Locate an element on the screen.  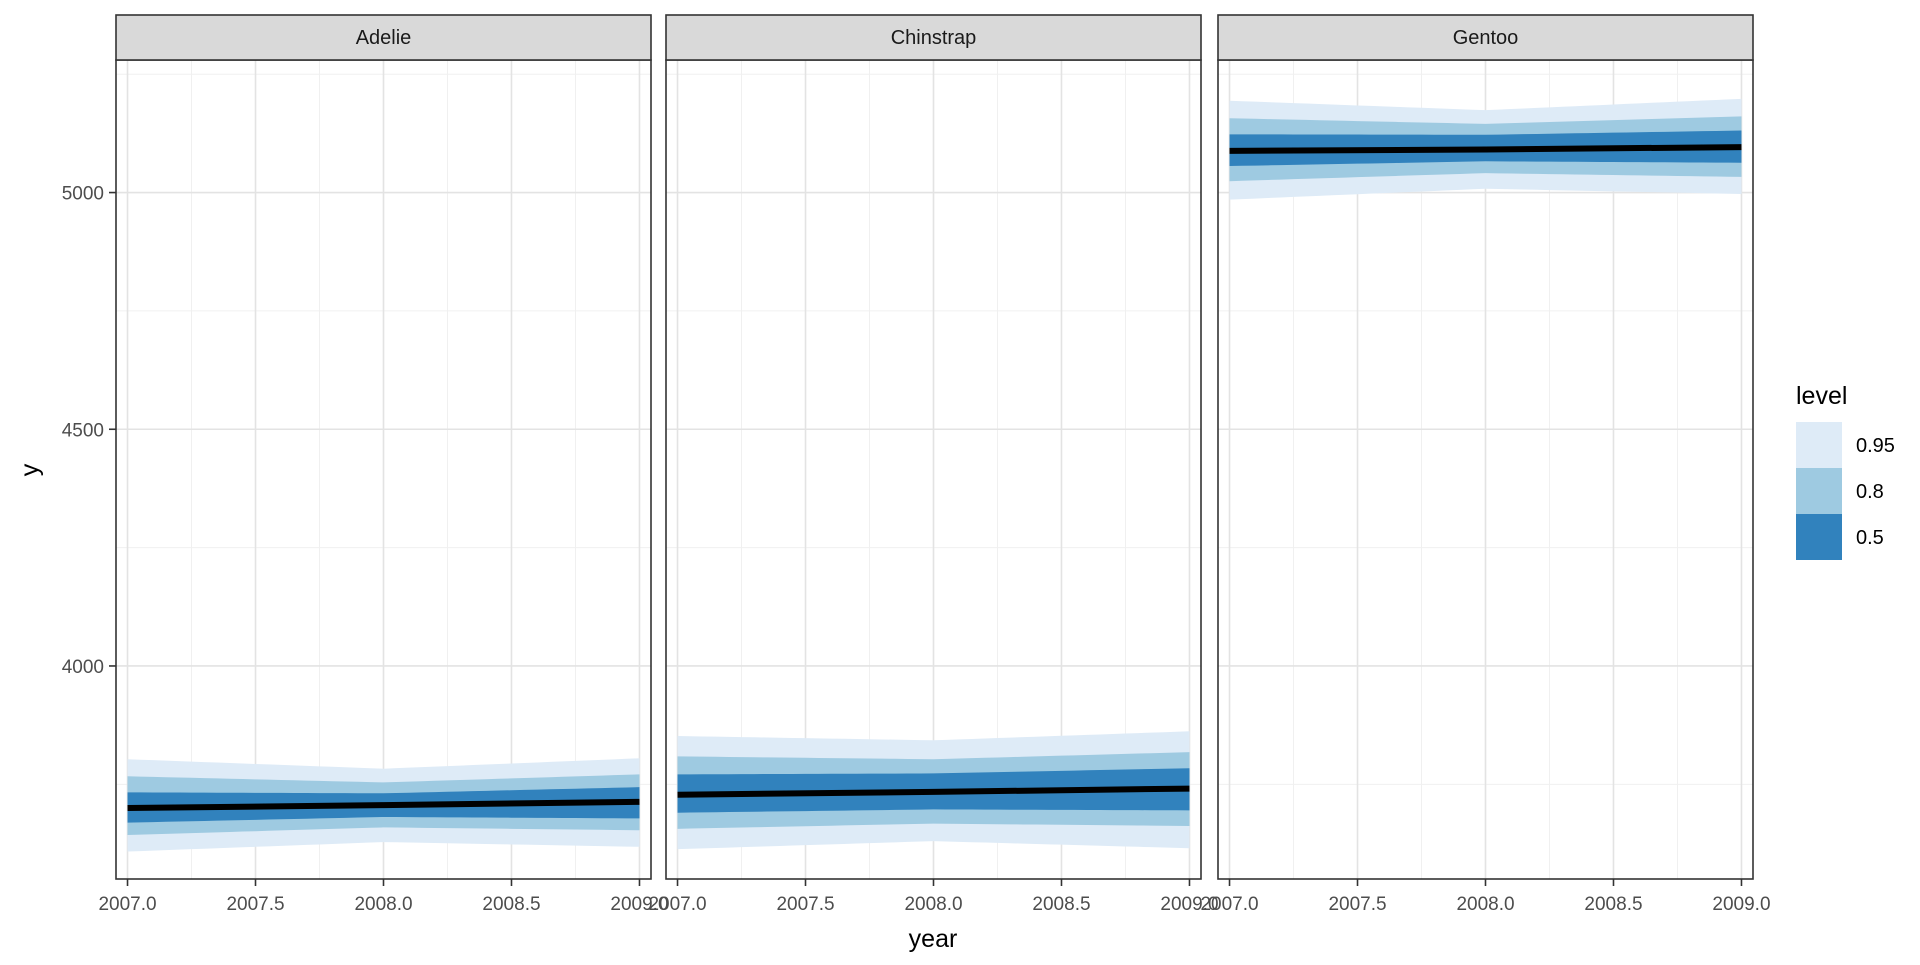
y-tick-label: 4000 is located at coordinates (83, 667).